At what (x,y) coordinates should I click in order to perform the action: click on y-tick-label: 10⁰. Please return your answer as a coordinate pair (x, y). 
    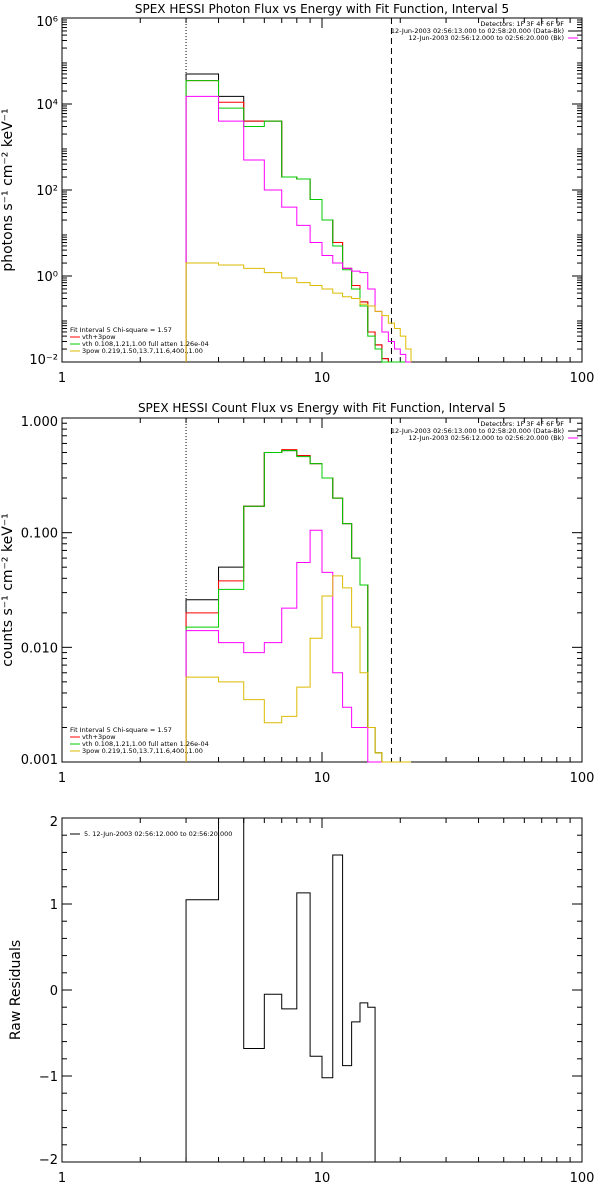
    Looking at the image, I should click on (47, 277).